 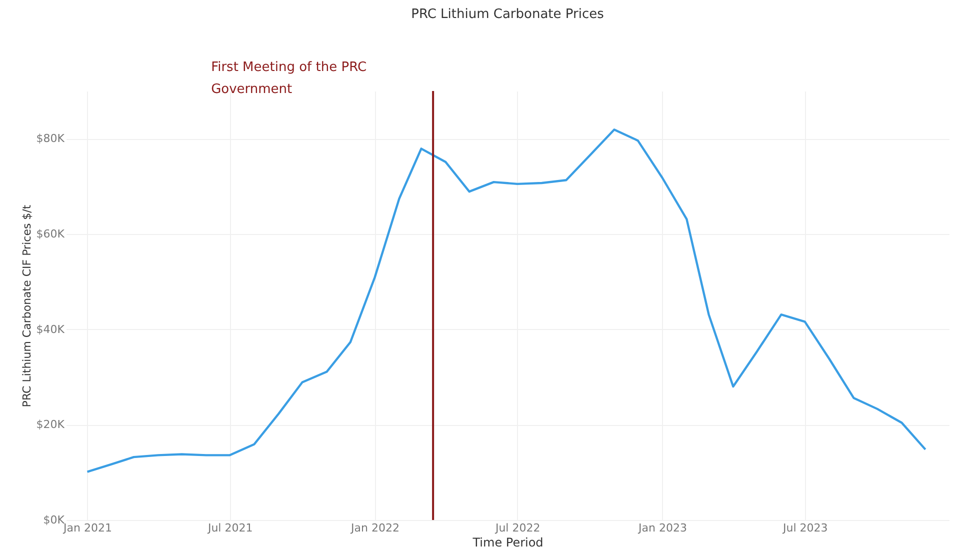 I want to click on y-tick-label: $80K, so click(x=51, y=139).